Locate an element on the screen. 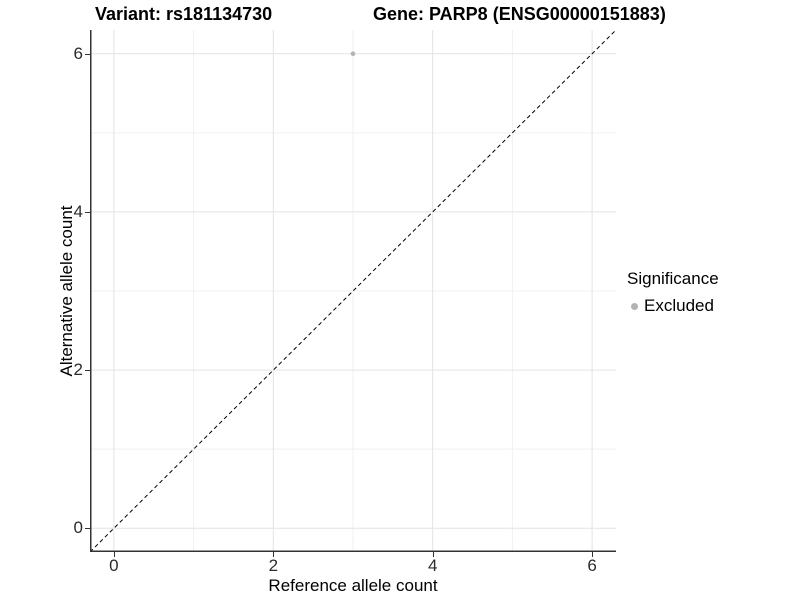 Image resolution: width=800 pixels, height=600 pixels. legend-item-excluded: Excluded is located at coordinates (673, 306).